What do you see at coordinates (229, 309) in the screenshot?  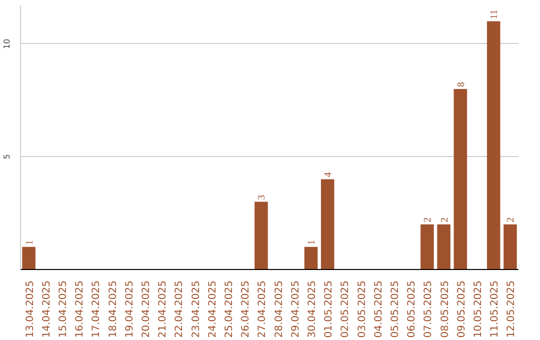 I see `x-tick-label: 25.04.2025` at bounding box center [229, 309].